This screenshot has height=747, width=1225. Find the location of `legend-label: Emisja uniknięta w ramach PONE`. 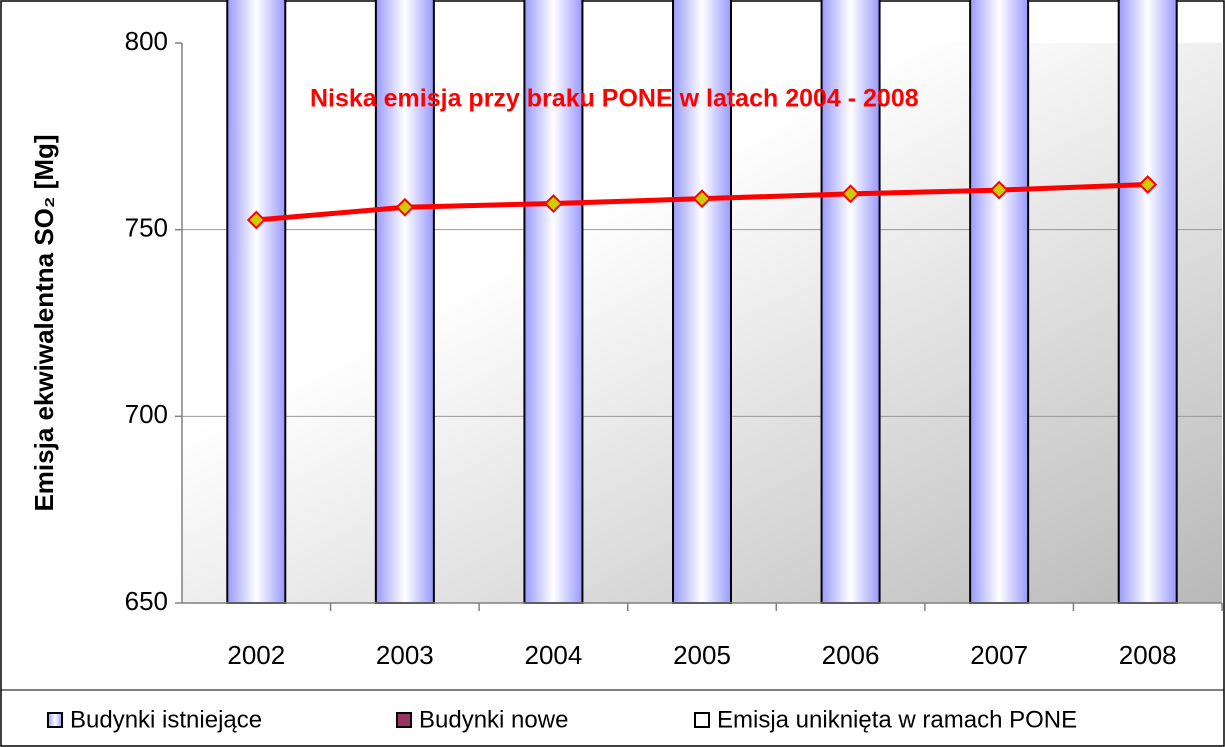

legend-label: Emisja uniknięta w ramach PONE is located at coordinates (897, 719).